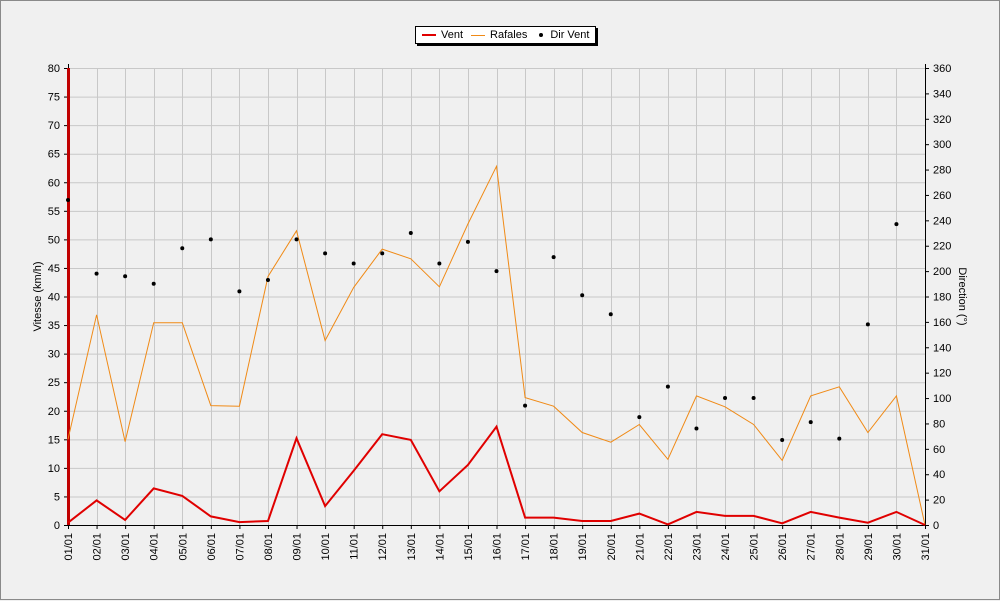 This screenshot has height=601, width=1000. What do you see at coordinates (54, 440) in the screenshot?
I see `y-tick-label-left: 15` at bounding box center [54, 440].